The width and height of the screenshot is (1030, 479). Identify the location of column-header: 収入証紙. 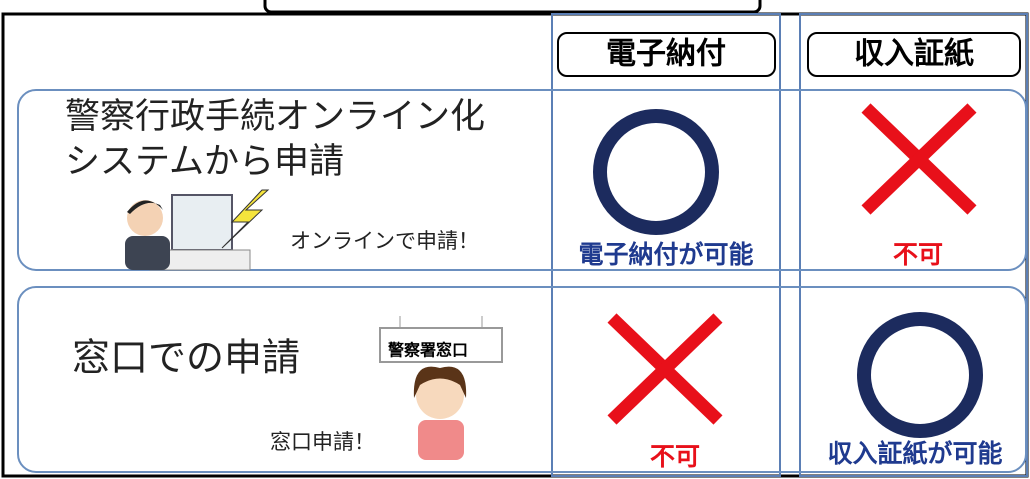
(914, 54).